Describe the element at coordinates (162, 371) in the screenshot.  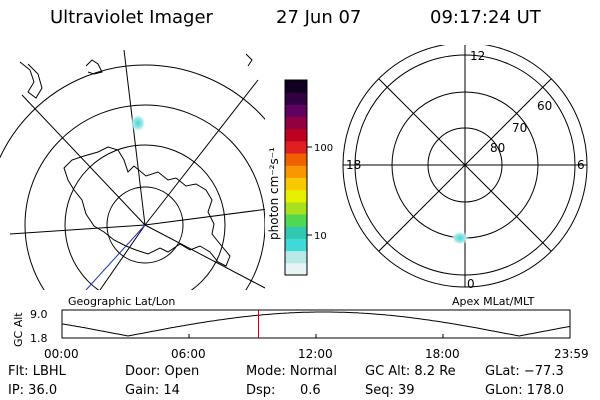
I see `door-info: Door: Open` at that location.